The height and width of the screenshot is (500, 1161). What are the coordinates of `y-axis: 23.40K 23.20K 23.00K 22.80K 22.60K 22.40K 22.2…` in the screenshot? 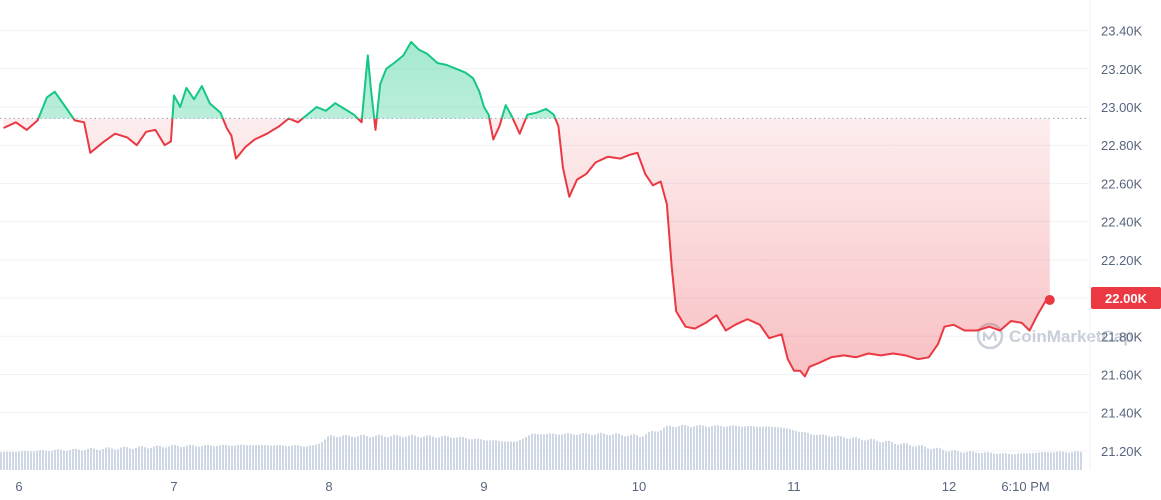 It's located at (1122, 241).